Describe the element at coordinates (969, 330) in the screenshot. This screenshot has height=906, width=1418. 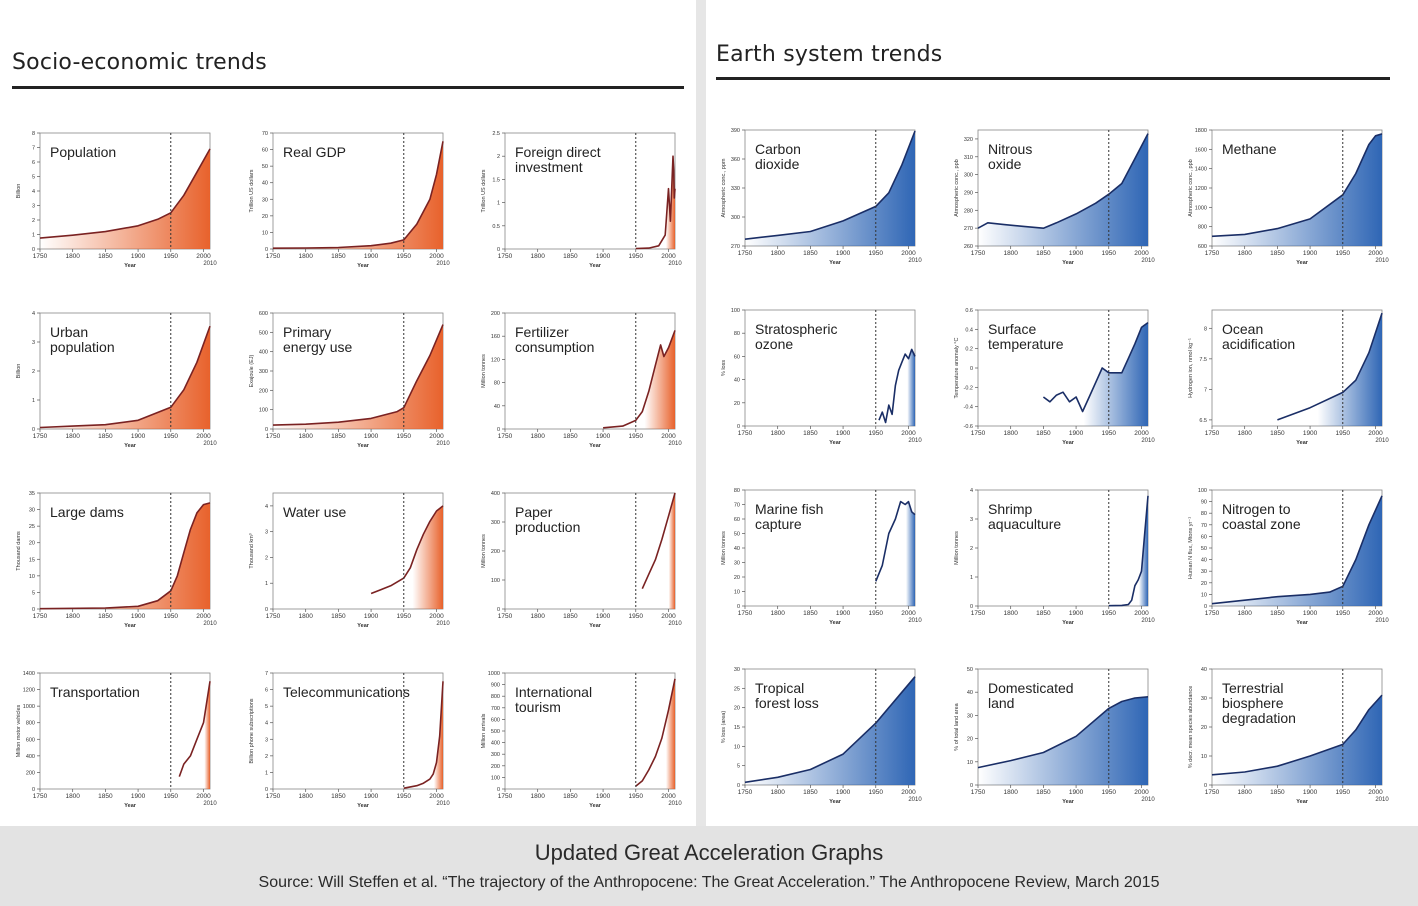
I see `y-tick-label: 0.4` at that location.